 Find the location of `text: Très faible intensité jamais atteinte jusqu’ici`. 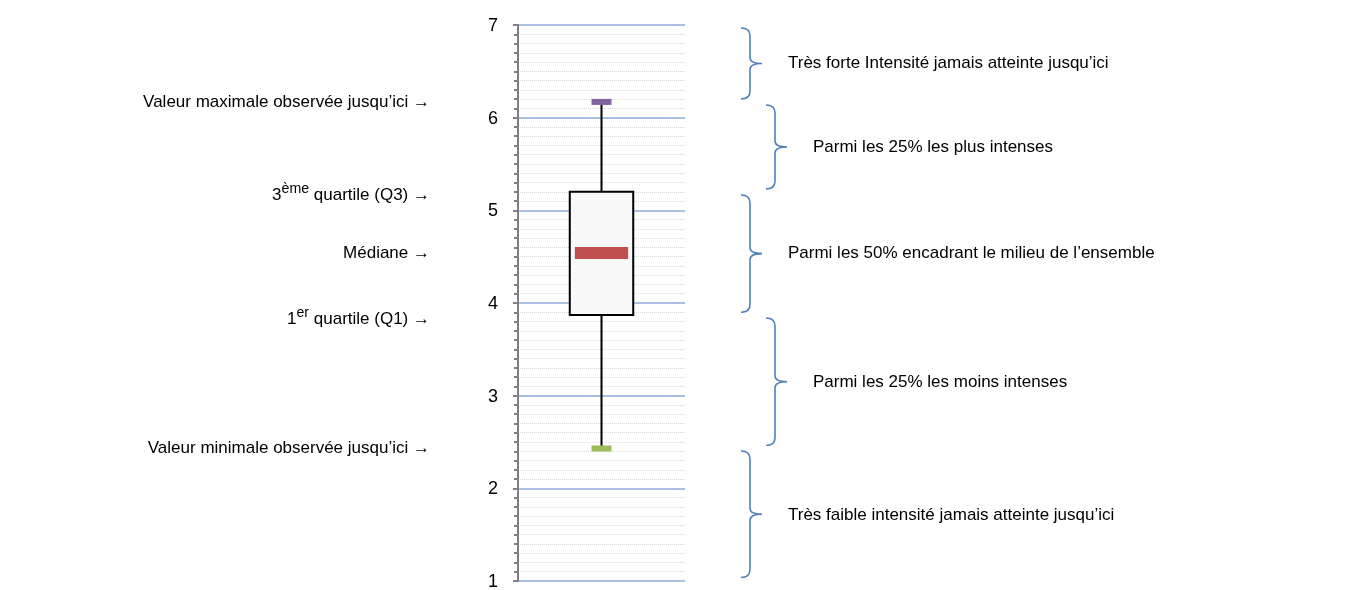

text: Très faible intensité jamais atteinte jusqu’ici is located at coordinates (951, 514).